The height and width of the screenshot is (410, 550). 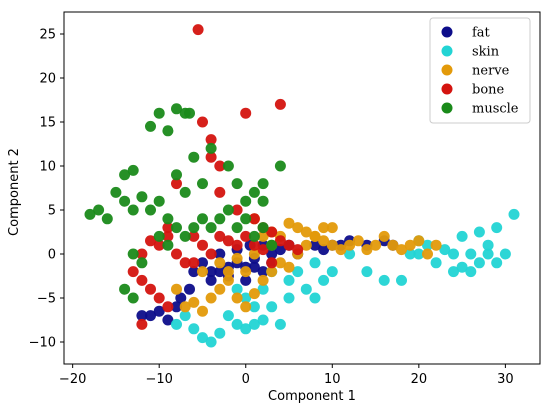 What do you see at coordinates (47, 35) in the screenshot?
I see `y-tick-label: 25` at bounding box center [47, 35].